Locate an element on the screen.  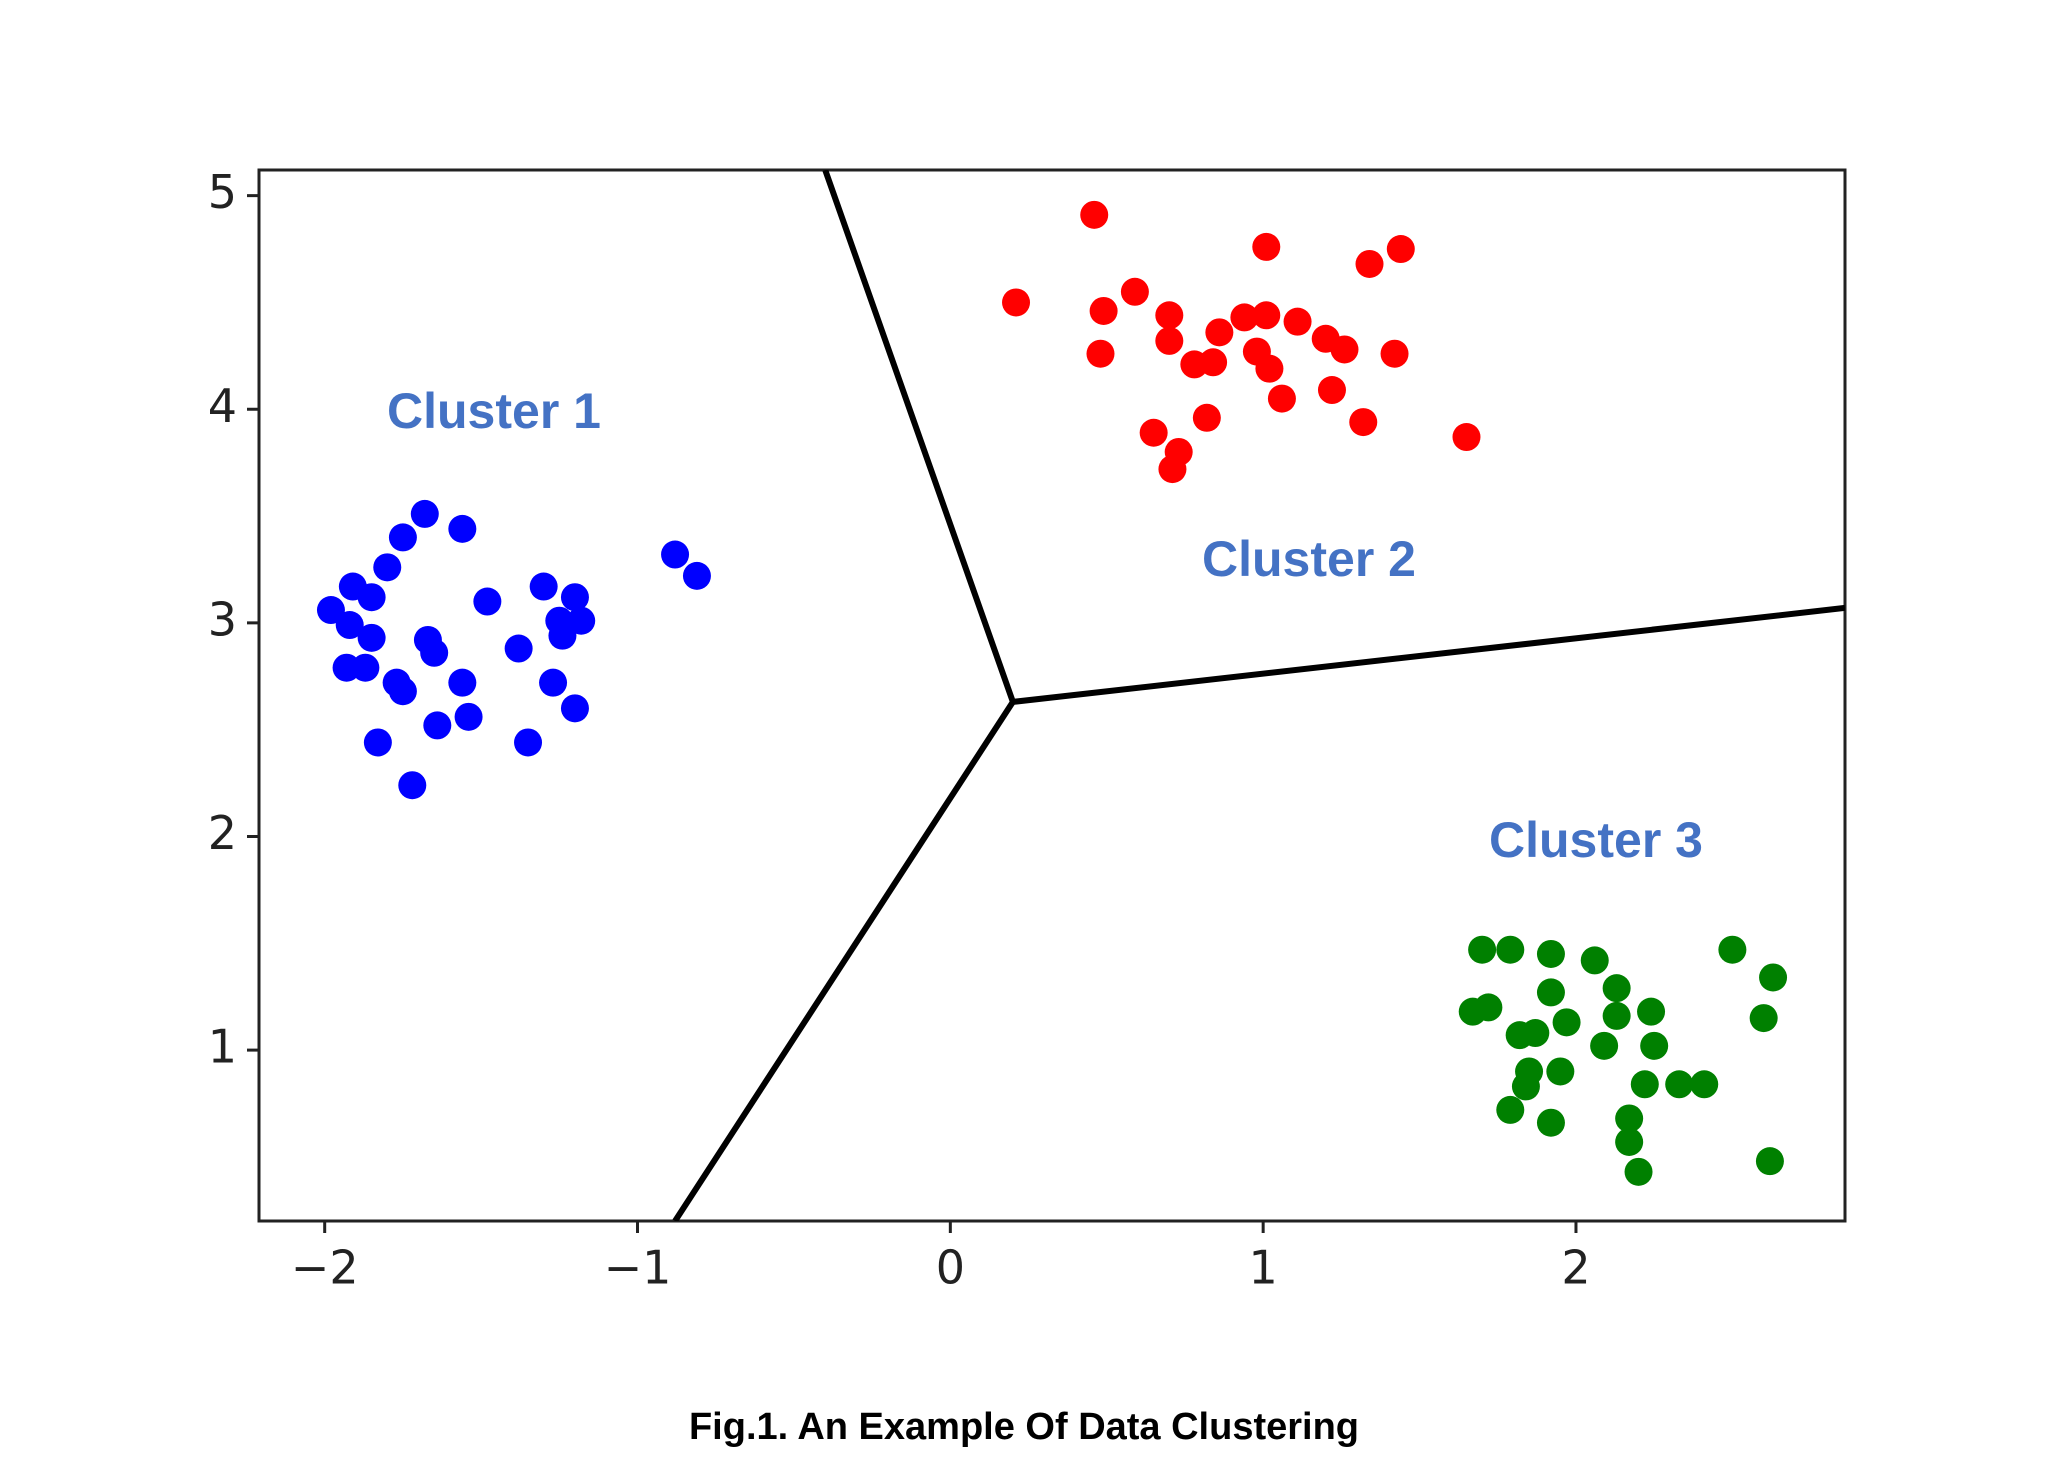
x-tick-label: −2 is located at coordinates (325, 1268).